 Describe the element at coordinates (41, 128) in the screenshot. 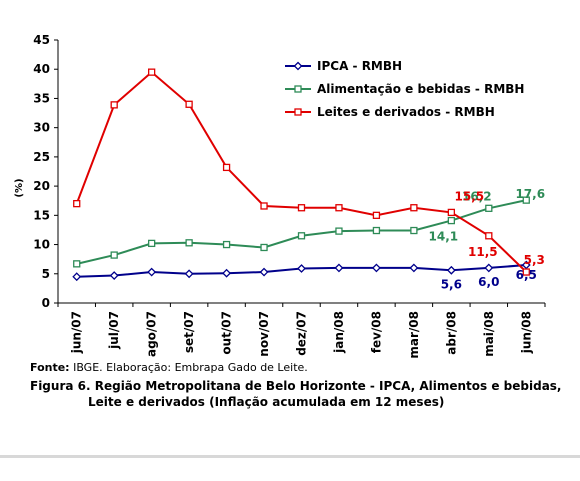

I see `y-tick-label: 30` at that location.